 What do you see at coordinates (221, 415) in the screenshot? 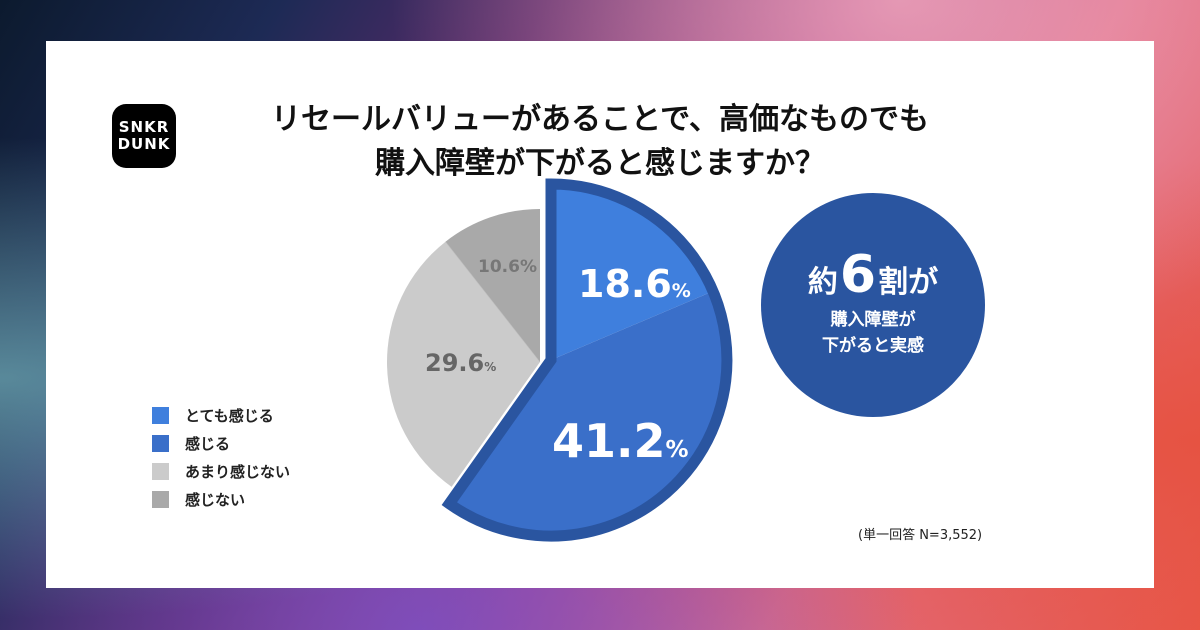
I see `legend-item-very: とても感じる` at bounding box center [221, 415].